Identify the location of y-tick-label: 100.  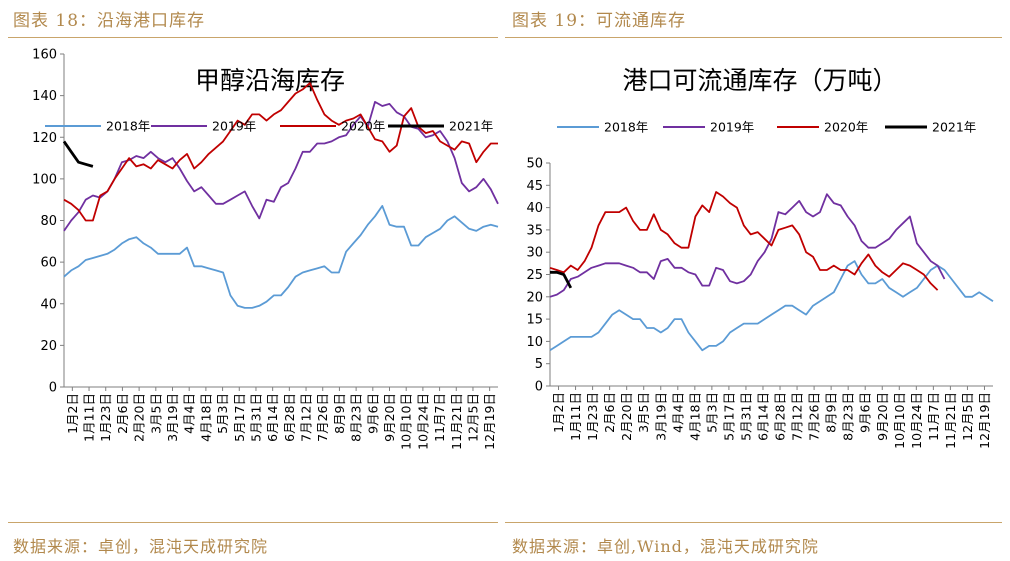
(44, 179).